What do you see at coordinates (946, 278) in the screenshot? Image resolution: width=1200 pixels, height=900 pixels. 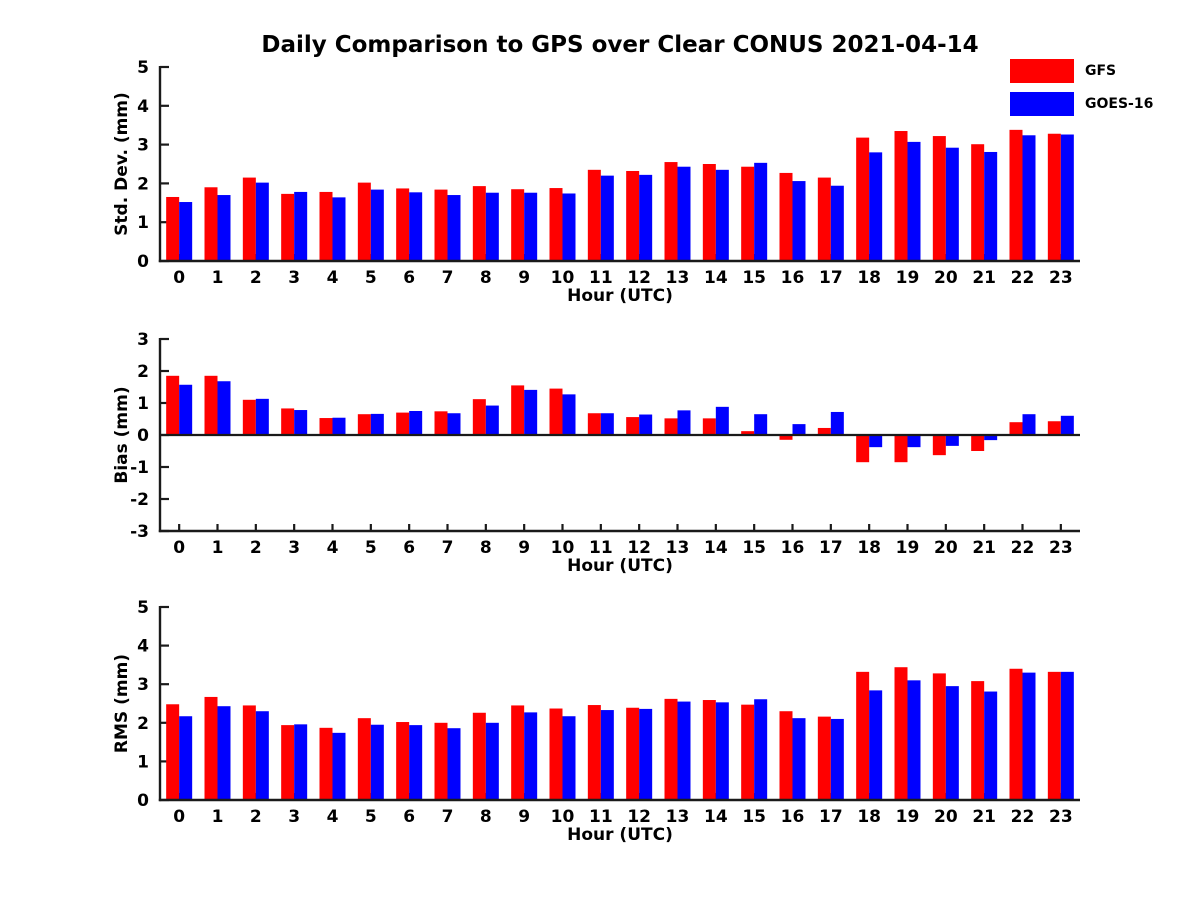 I see `x-tick-label: 20` at bounding box center [946, 278].